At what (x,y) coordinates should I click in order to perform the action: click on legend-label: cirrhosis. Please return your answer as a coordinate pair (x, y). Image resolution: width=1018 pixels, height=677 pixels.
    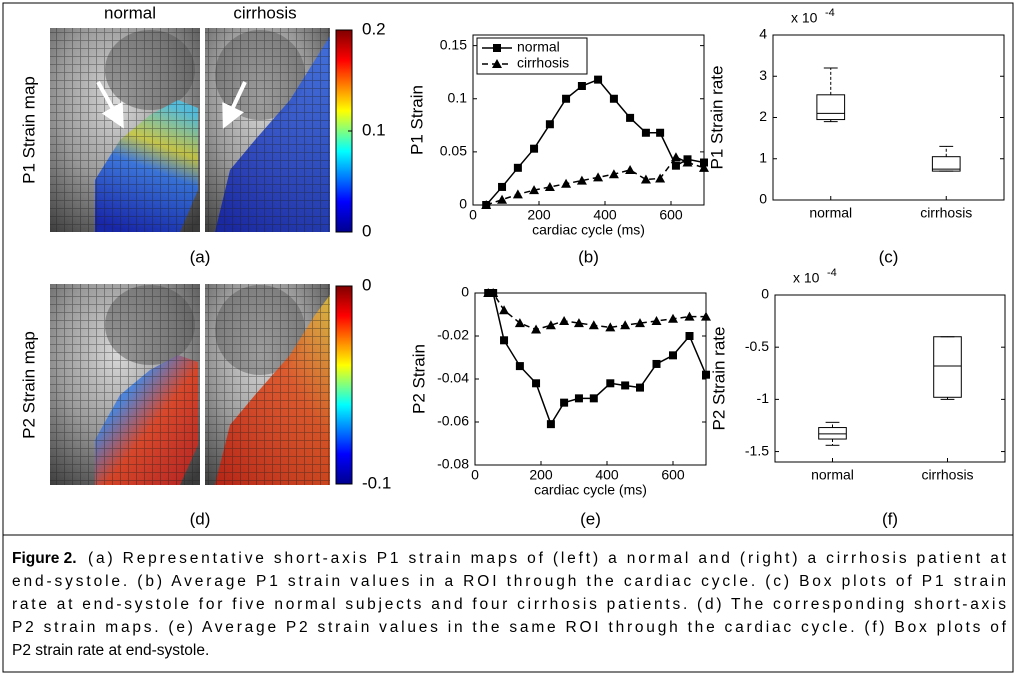
    Looking at the image, I should click on (543, 63).